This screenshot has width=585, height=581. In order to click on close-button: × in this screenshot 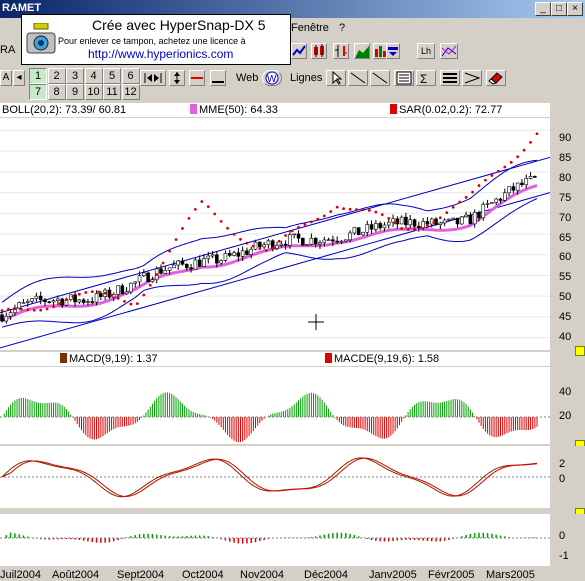, I will do `click(575, 9)`.